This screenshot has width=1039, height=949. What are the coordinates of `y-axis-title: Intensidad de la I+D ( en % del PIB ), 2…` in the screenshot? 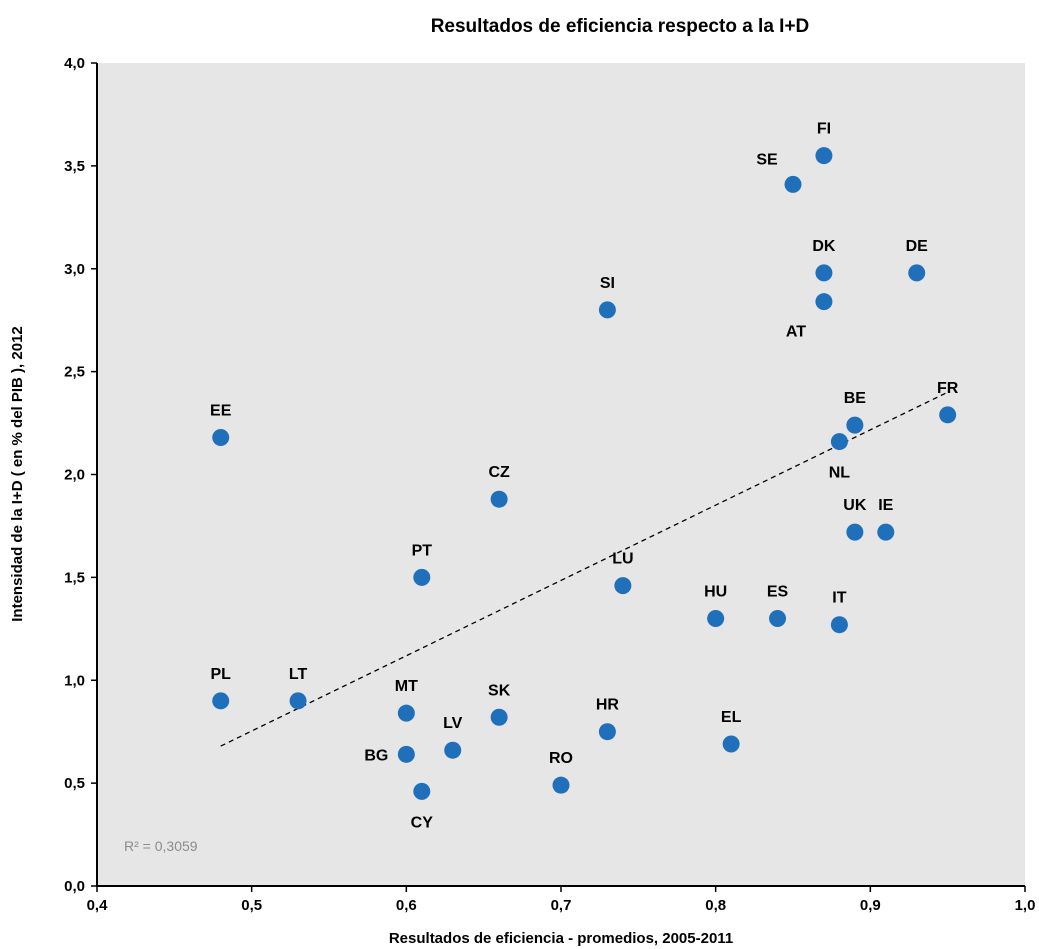 It's located at (17, 474).